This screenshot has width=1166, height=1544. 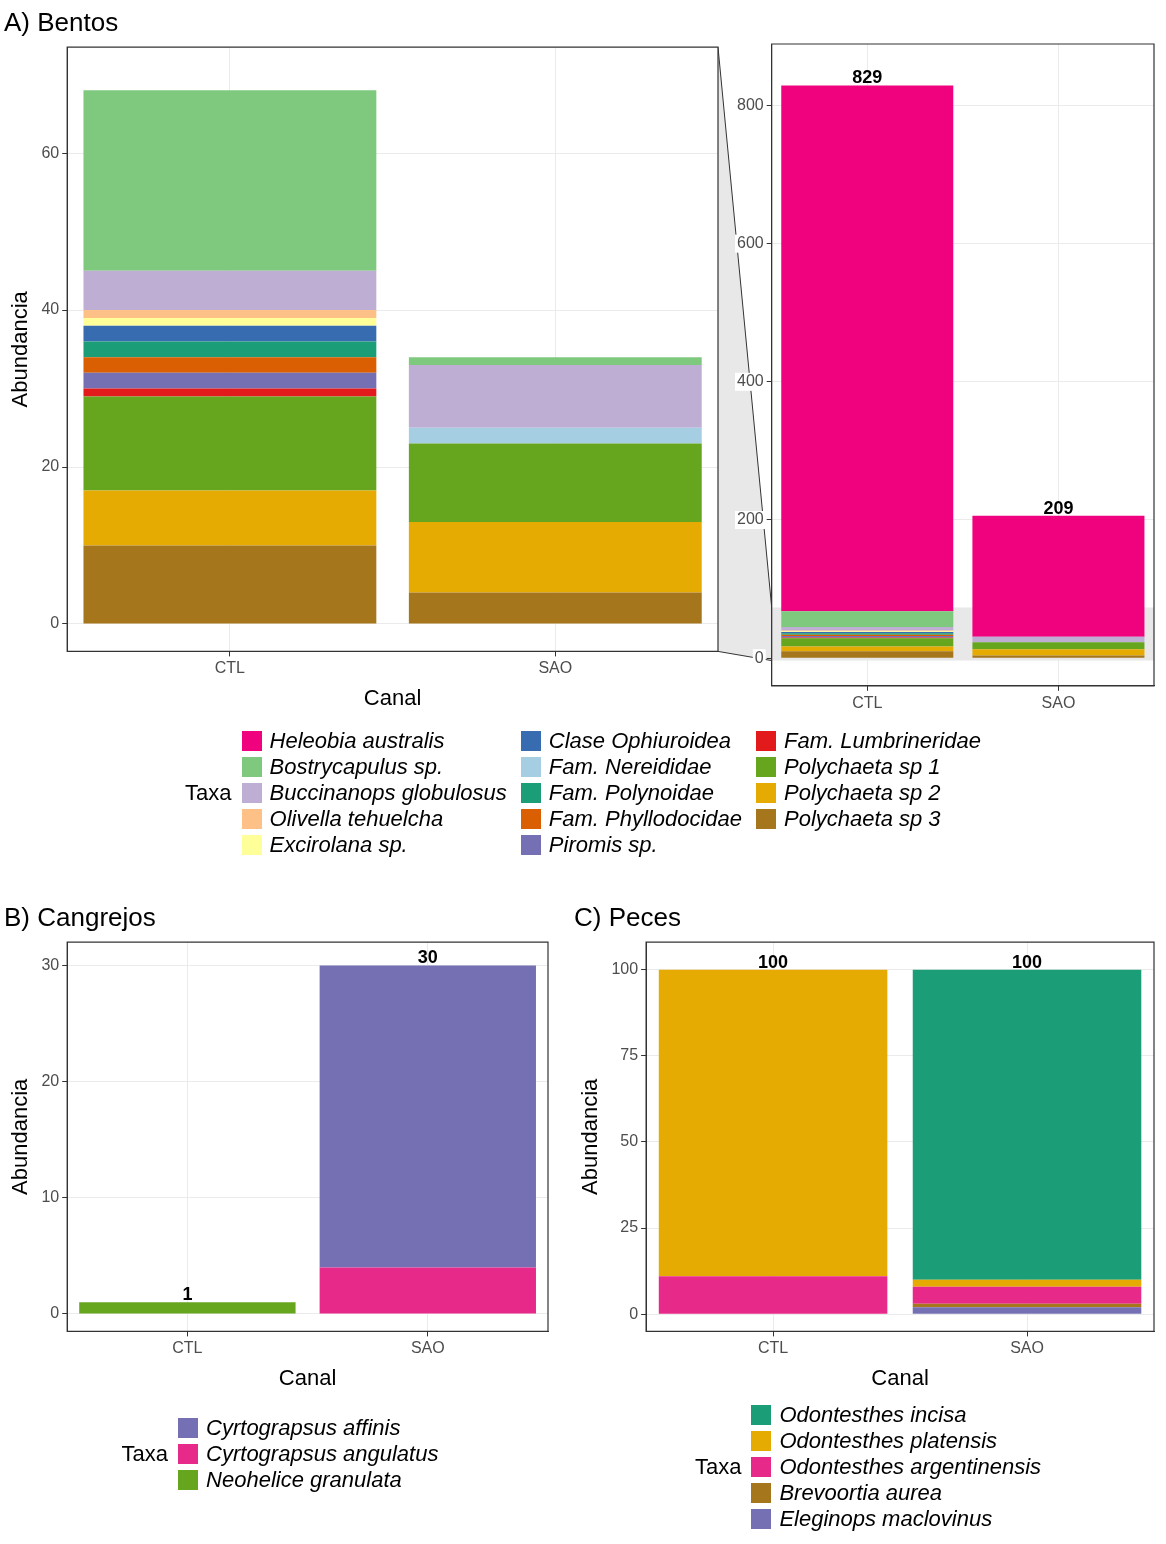 I want to click on y-tick-label: 400, so click(x=750, y=381).